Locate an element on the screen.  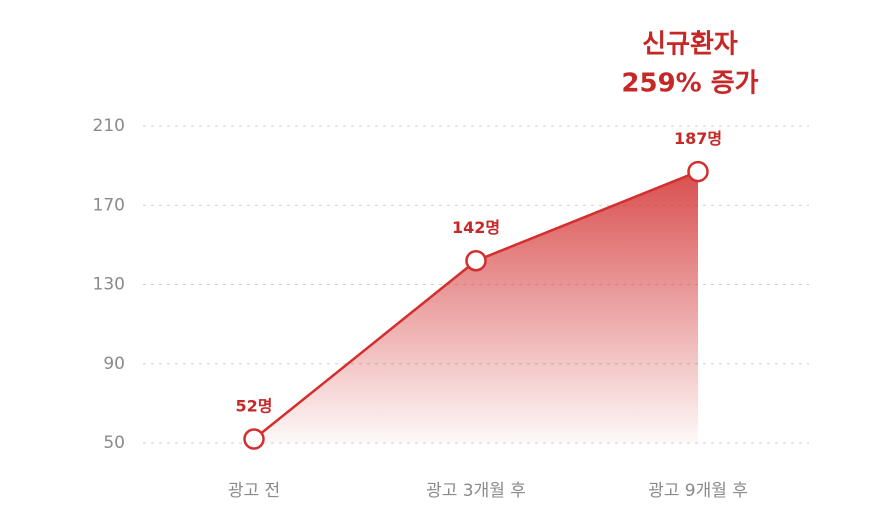
x-tick-label: 광고 전 is located at coordinates (254, 491).